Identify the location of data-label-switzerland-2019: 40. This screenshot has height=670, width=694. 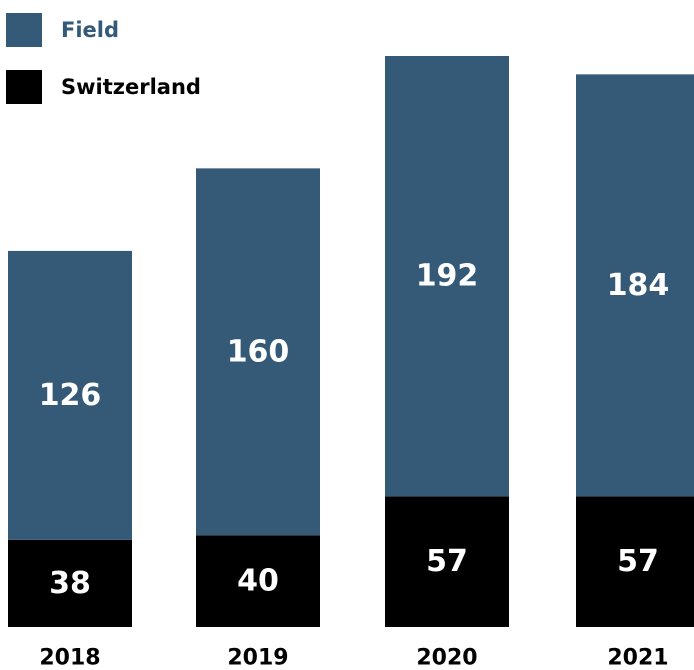
(258, 581).